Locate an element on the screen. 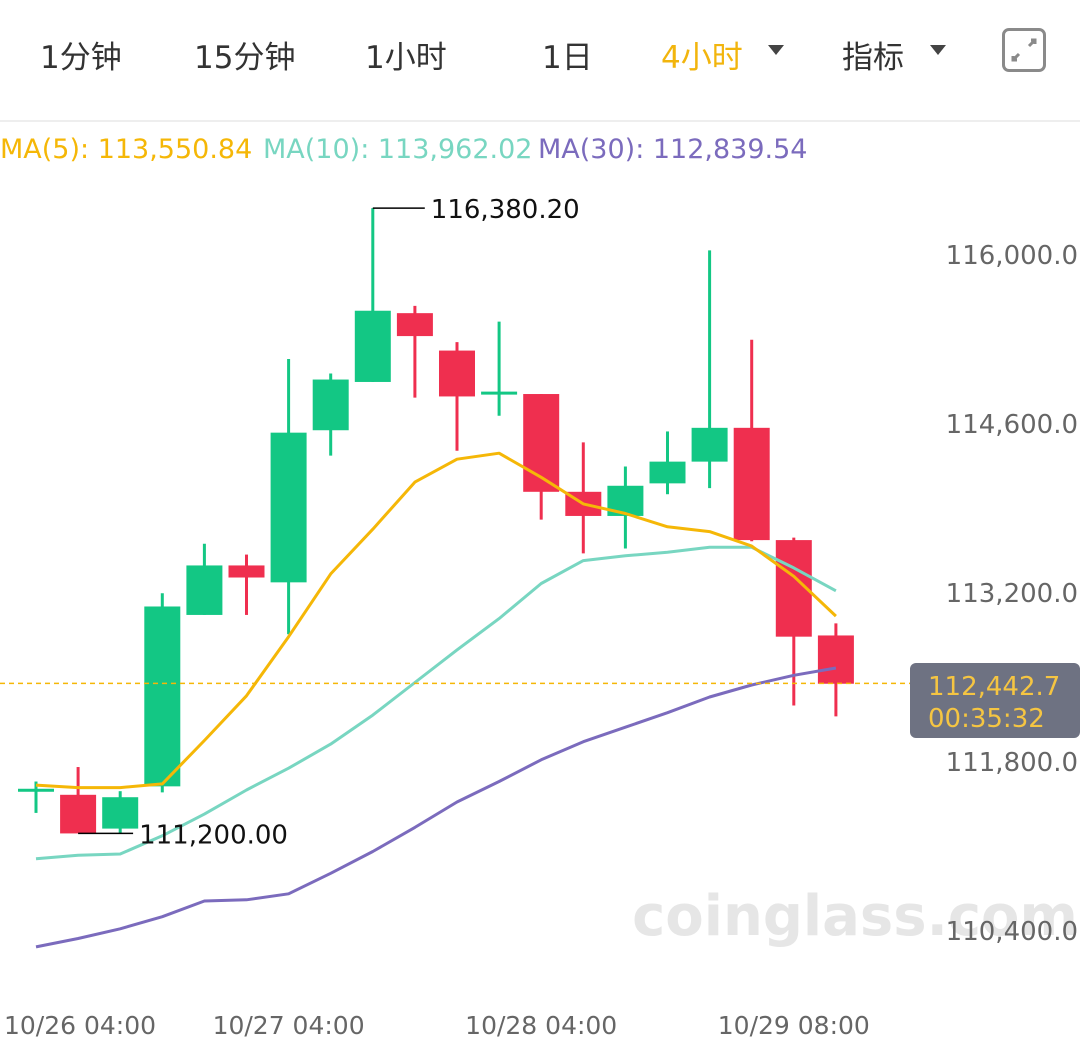 This screenshot has height=1041, width=1080. toolbar-divider is located at coordinates (540, 121).